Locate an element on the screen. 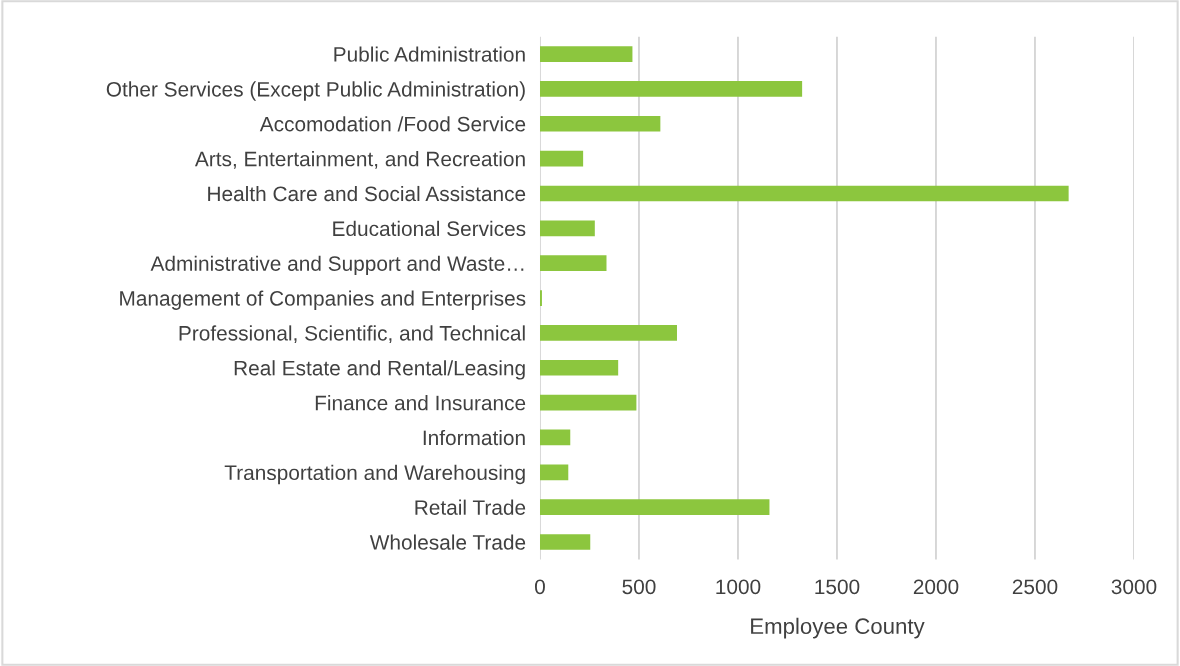 The width and height of the screenshot is (1180, 666). y-tick-label: Public Administration is located at coordinates (429, 54).